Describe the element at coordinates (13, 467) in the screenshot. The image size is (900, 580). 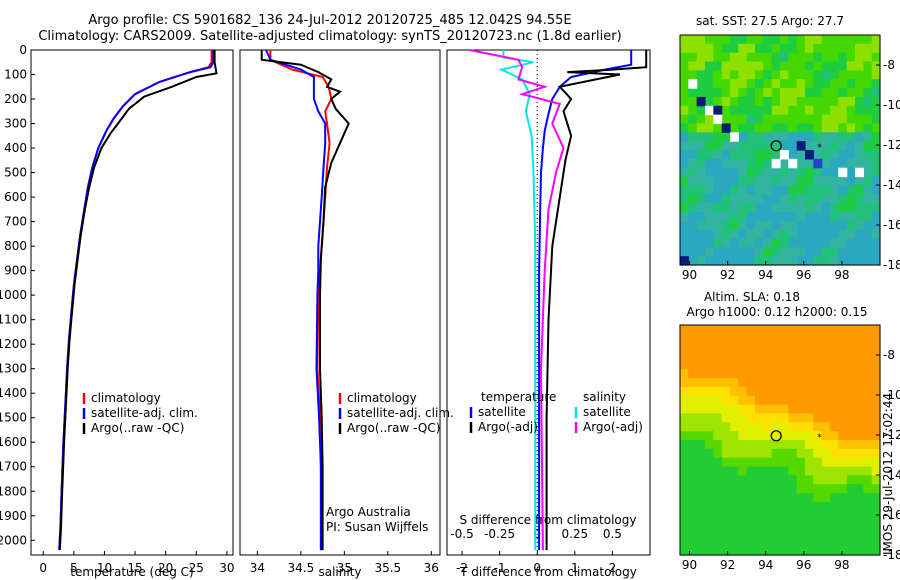
I see `y-tick-label: 1700` at that location.